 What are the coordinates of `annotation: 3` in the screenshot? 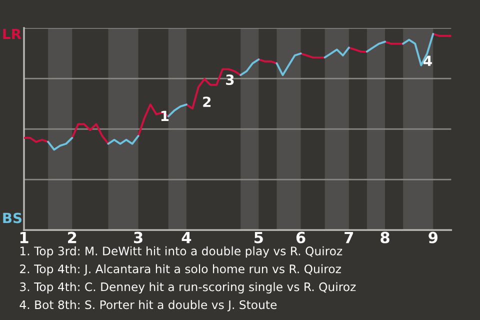 It's located at (230, 79).